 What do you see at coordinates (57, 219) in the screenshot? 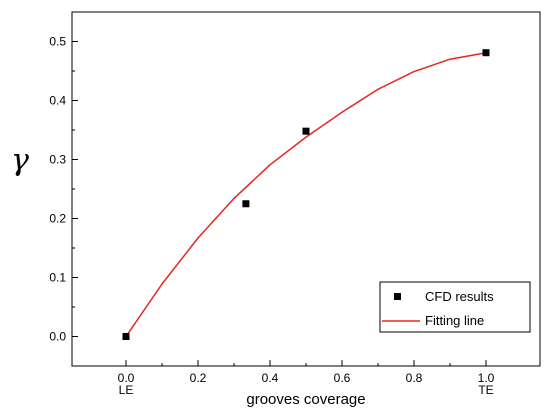
I see `y-tick-label: 0.2` at bounding box center [57, 219].